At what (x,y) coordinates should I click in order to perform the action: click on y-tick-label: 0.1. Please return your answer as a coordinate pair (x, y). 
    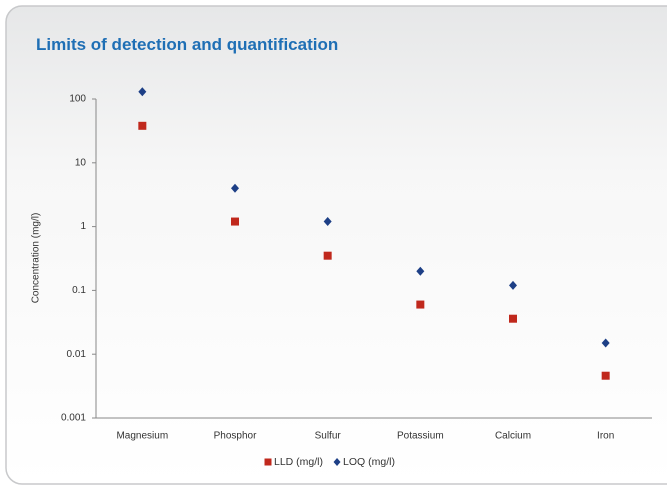
    Looking at the image, I should click on (79, 290).